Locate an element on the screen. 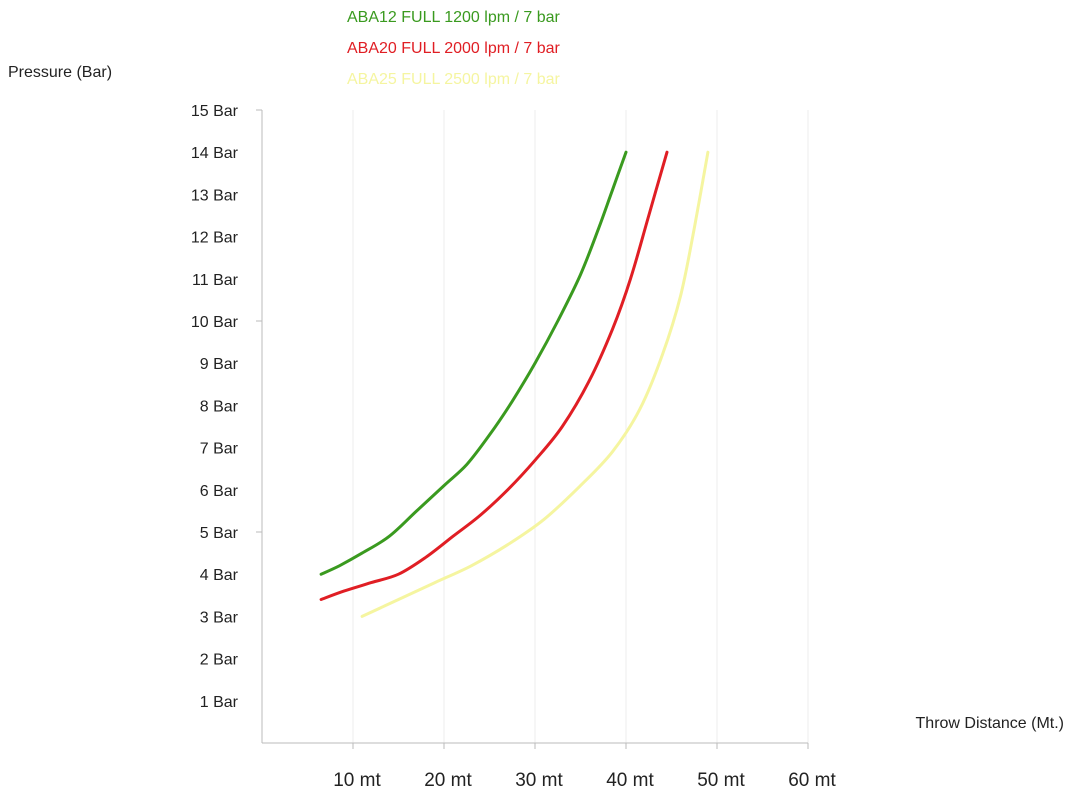  x-tick-label: 20 mt is located at coordinates (448, 780).